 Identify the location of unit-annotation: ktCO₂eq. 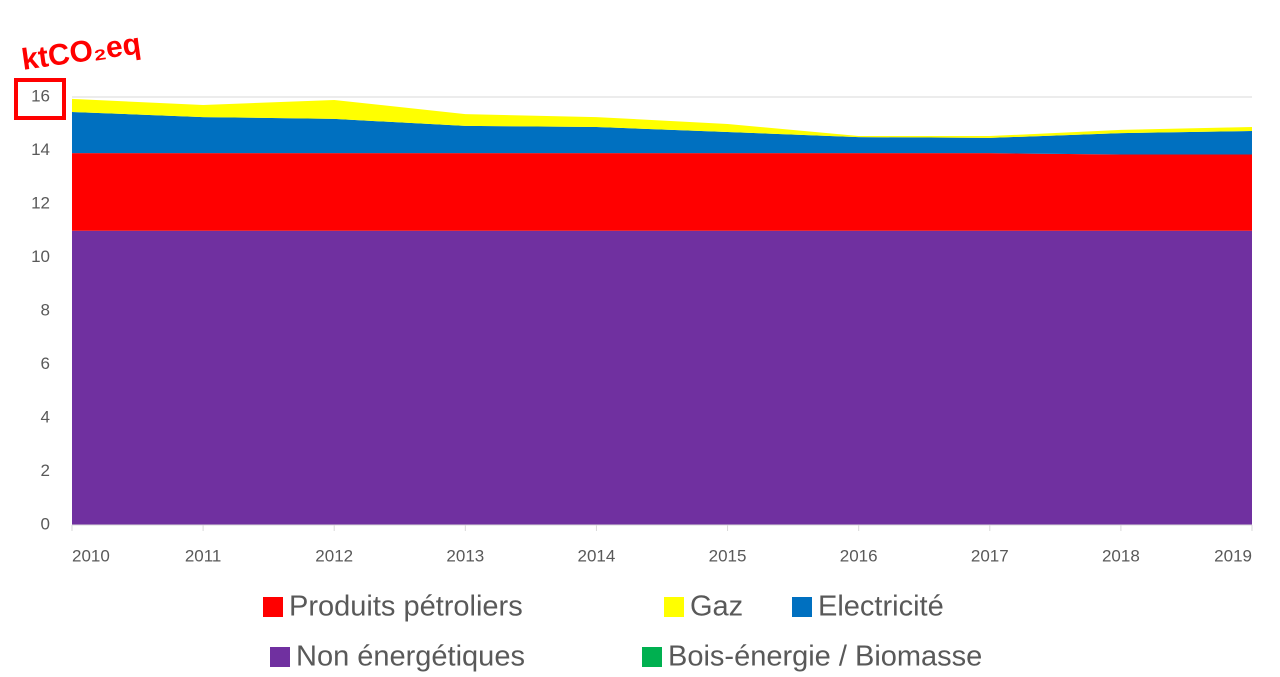
(80, 51).